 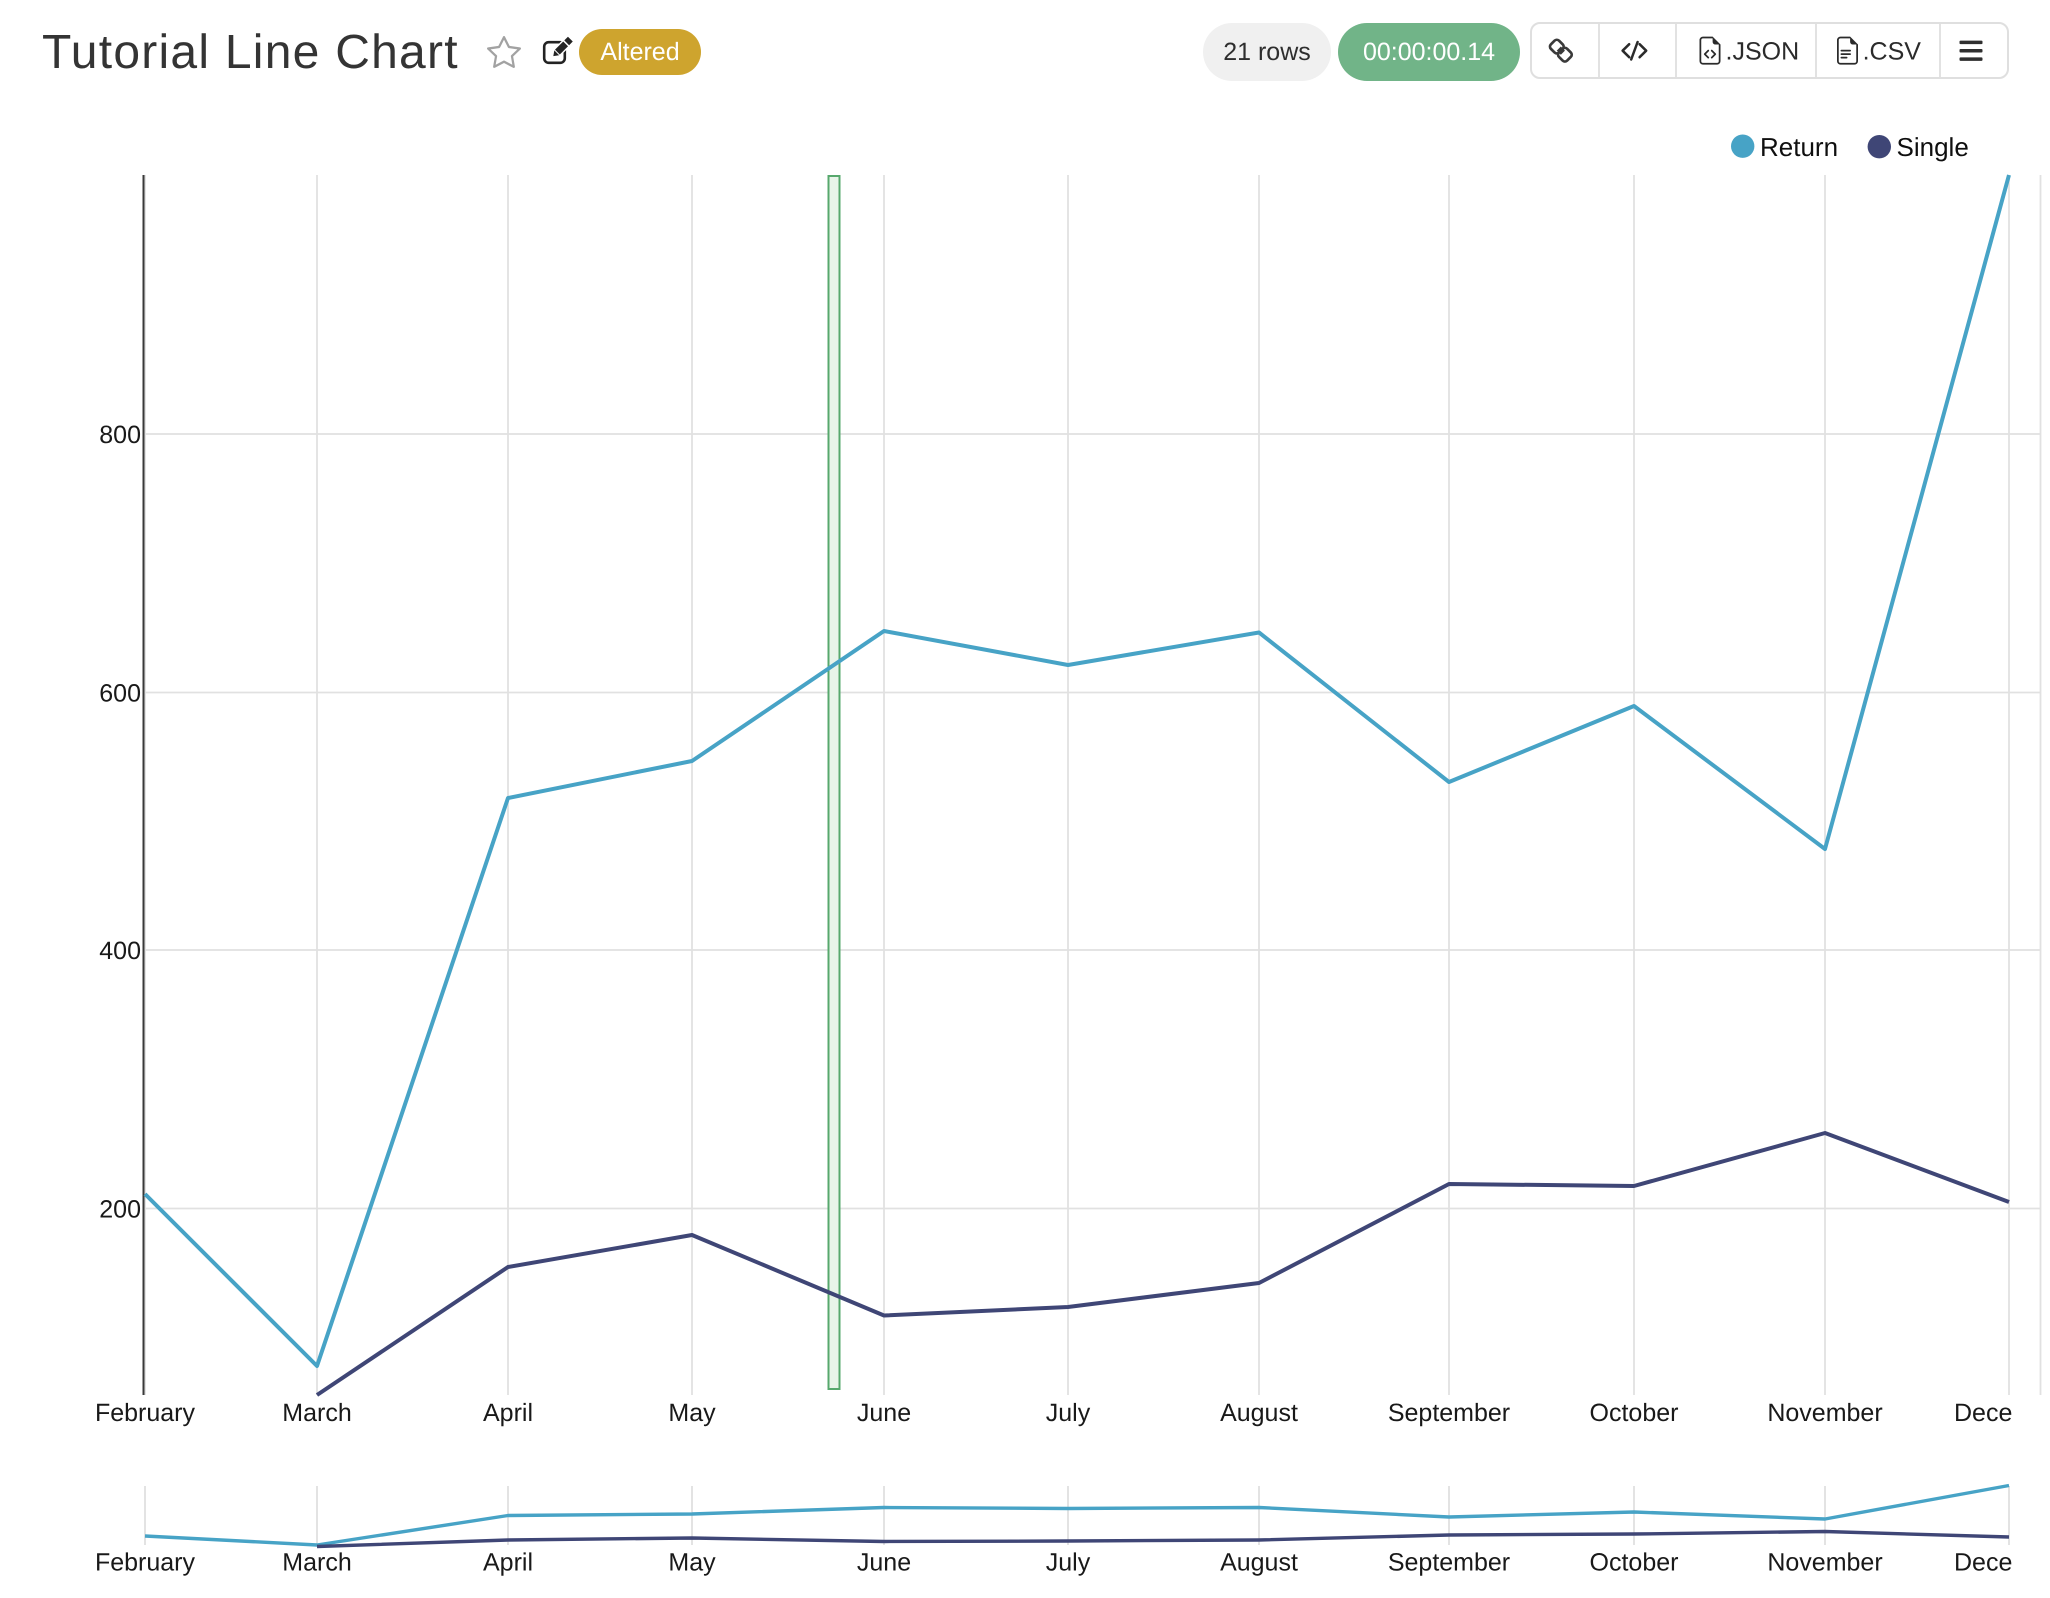 What do you see at coordinates (1892, 52) in the screenshot?
I see `svg-text: .CSV` at bounding box center [1892, 52].